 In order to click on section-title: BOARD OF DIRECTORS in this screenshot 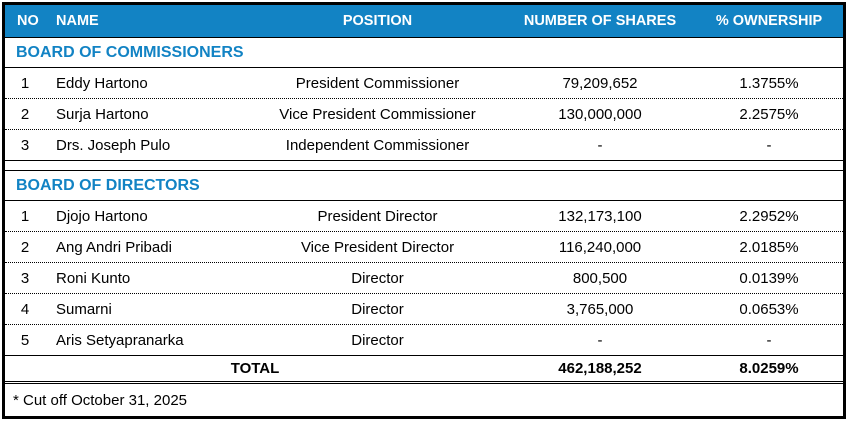, I will do `click(108, 185)`.